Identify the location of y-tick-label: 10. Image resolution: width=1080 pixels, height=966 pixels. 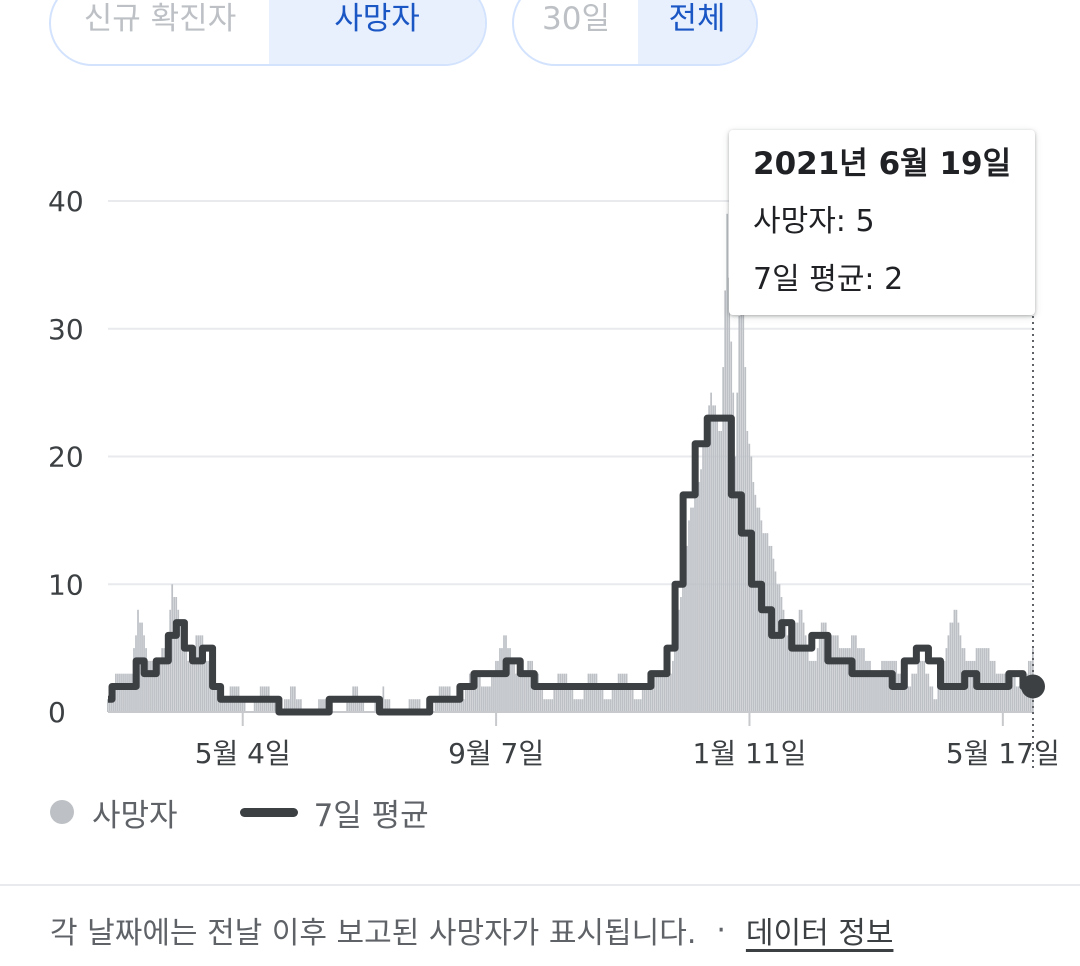
(66, 584).